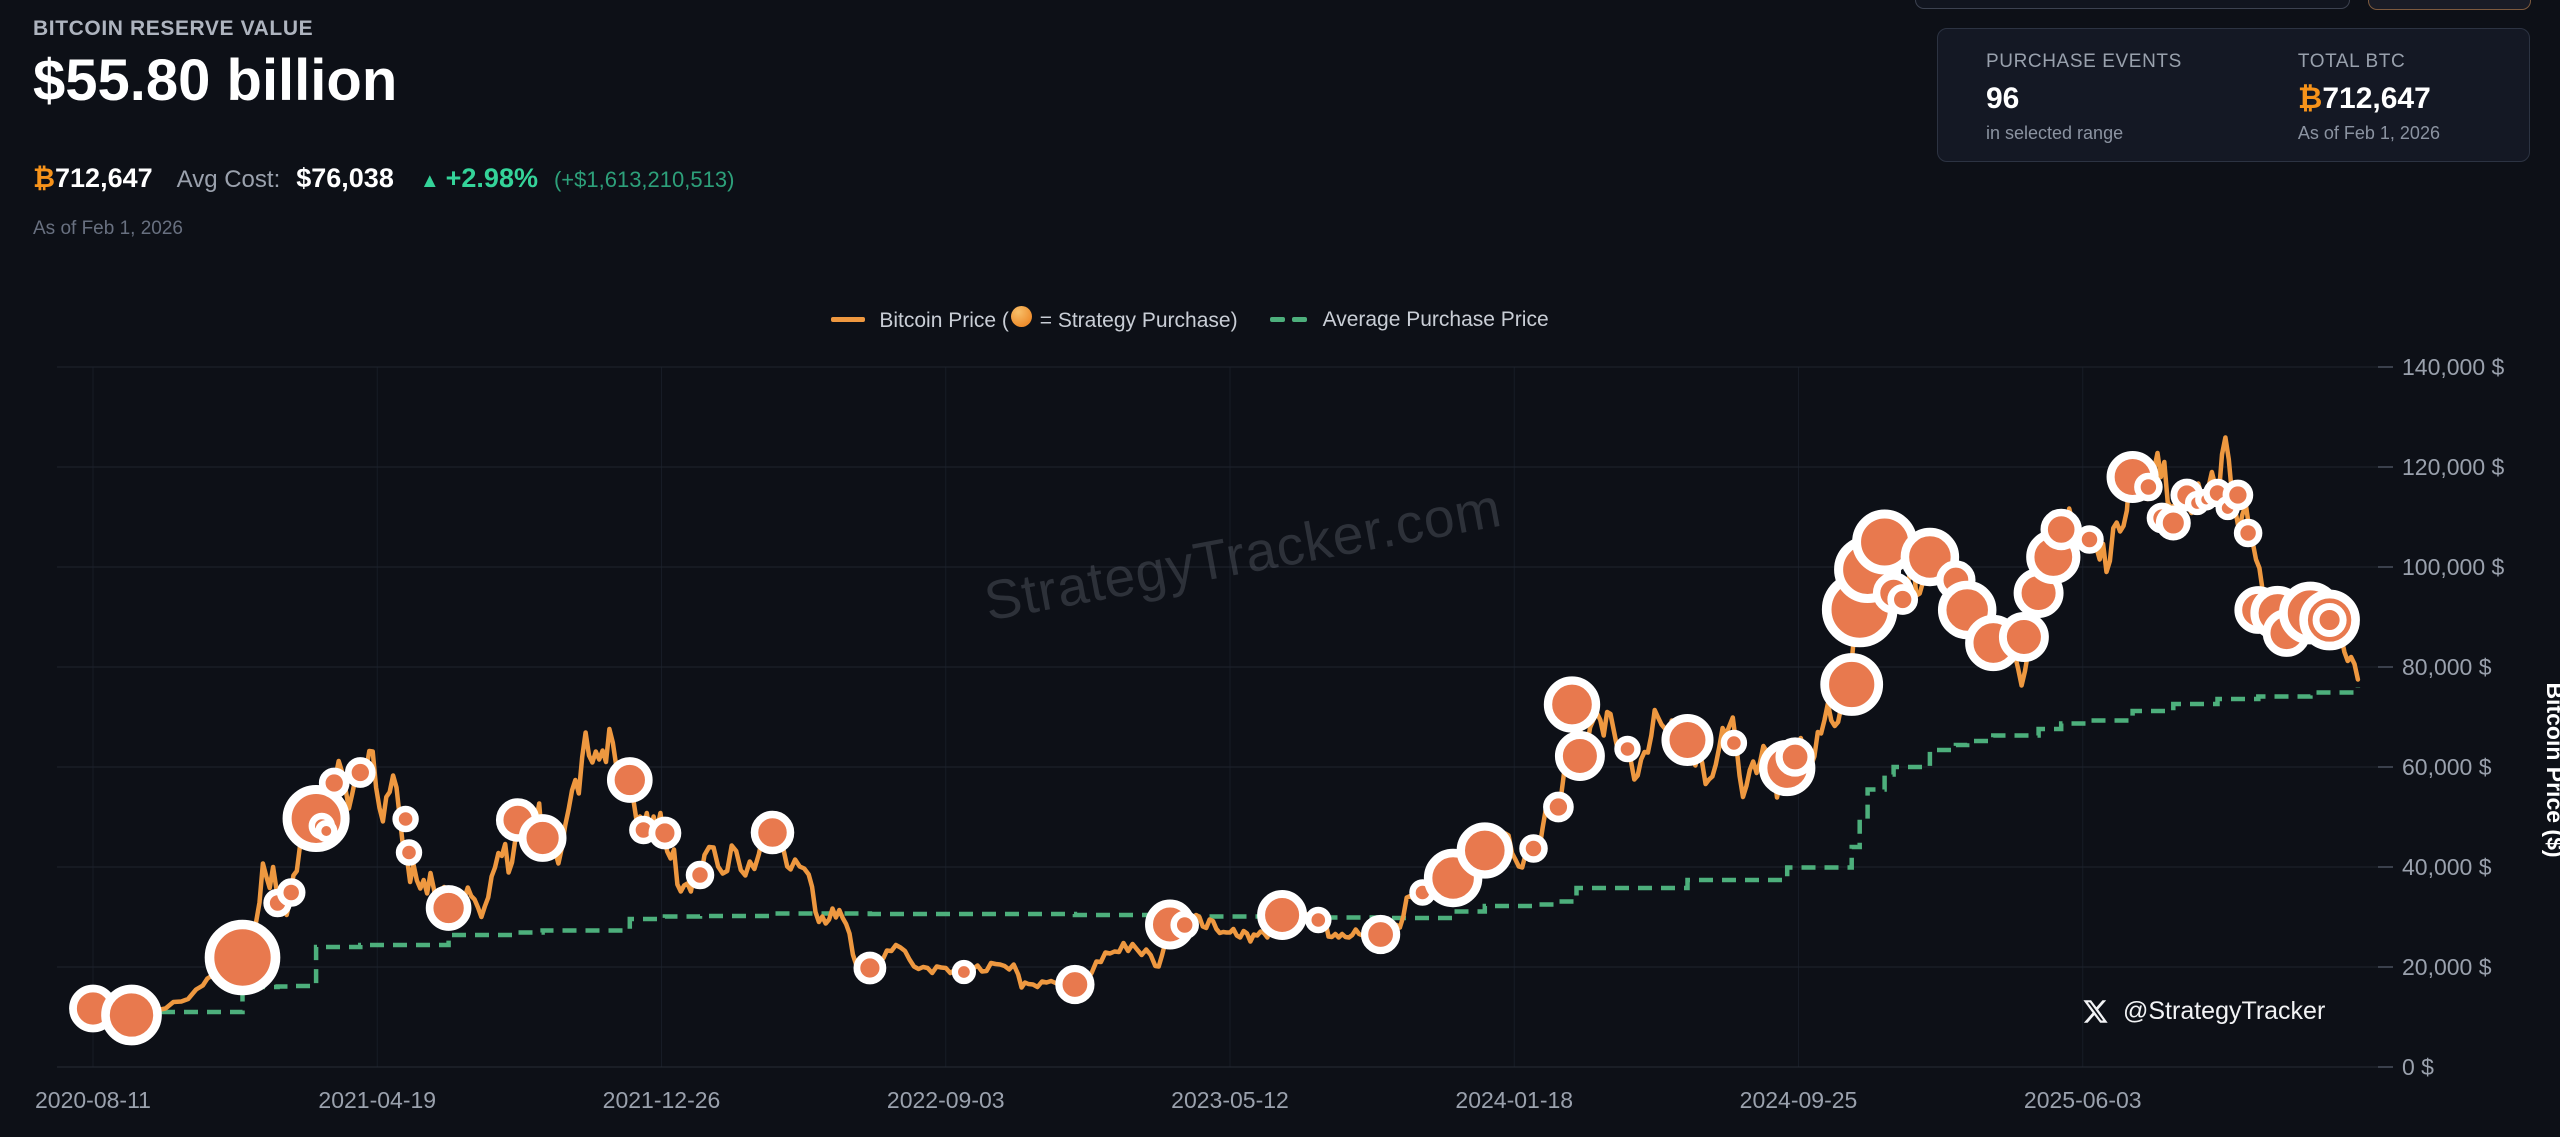 This screenshot has width=2560, height=1137. I want to click on y-axis-label: 0 $, so click(2418, 1067).